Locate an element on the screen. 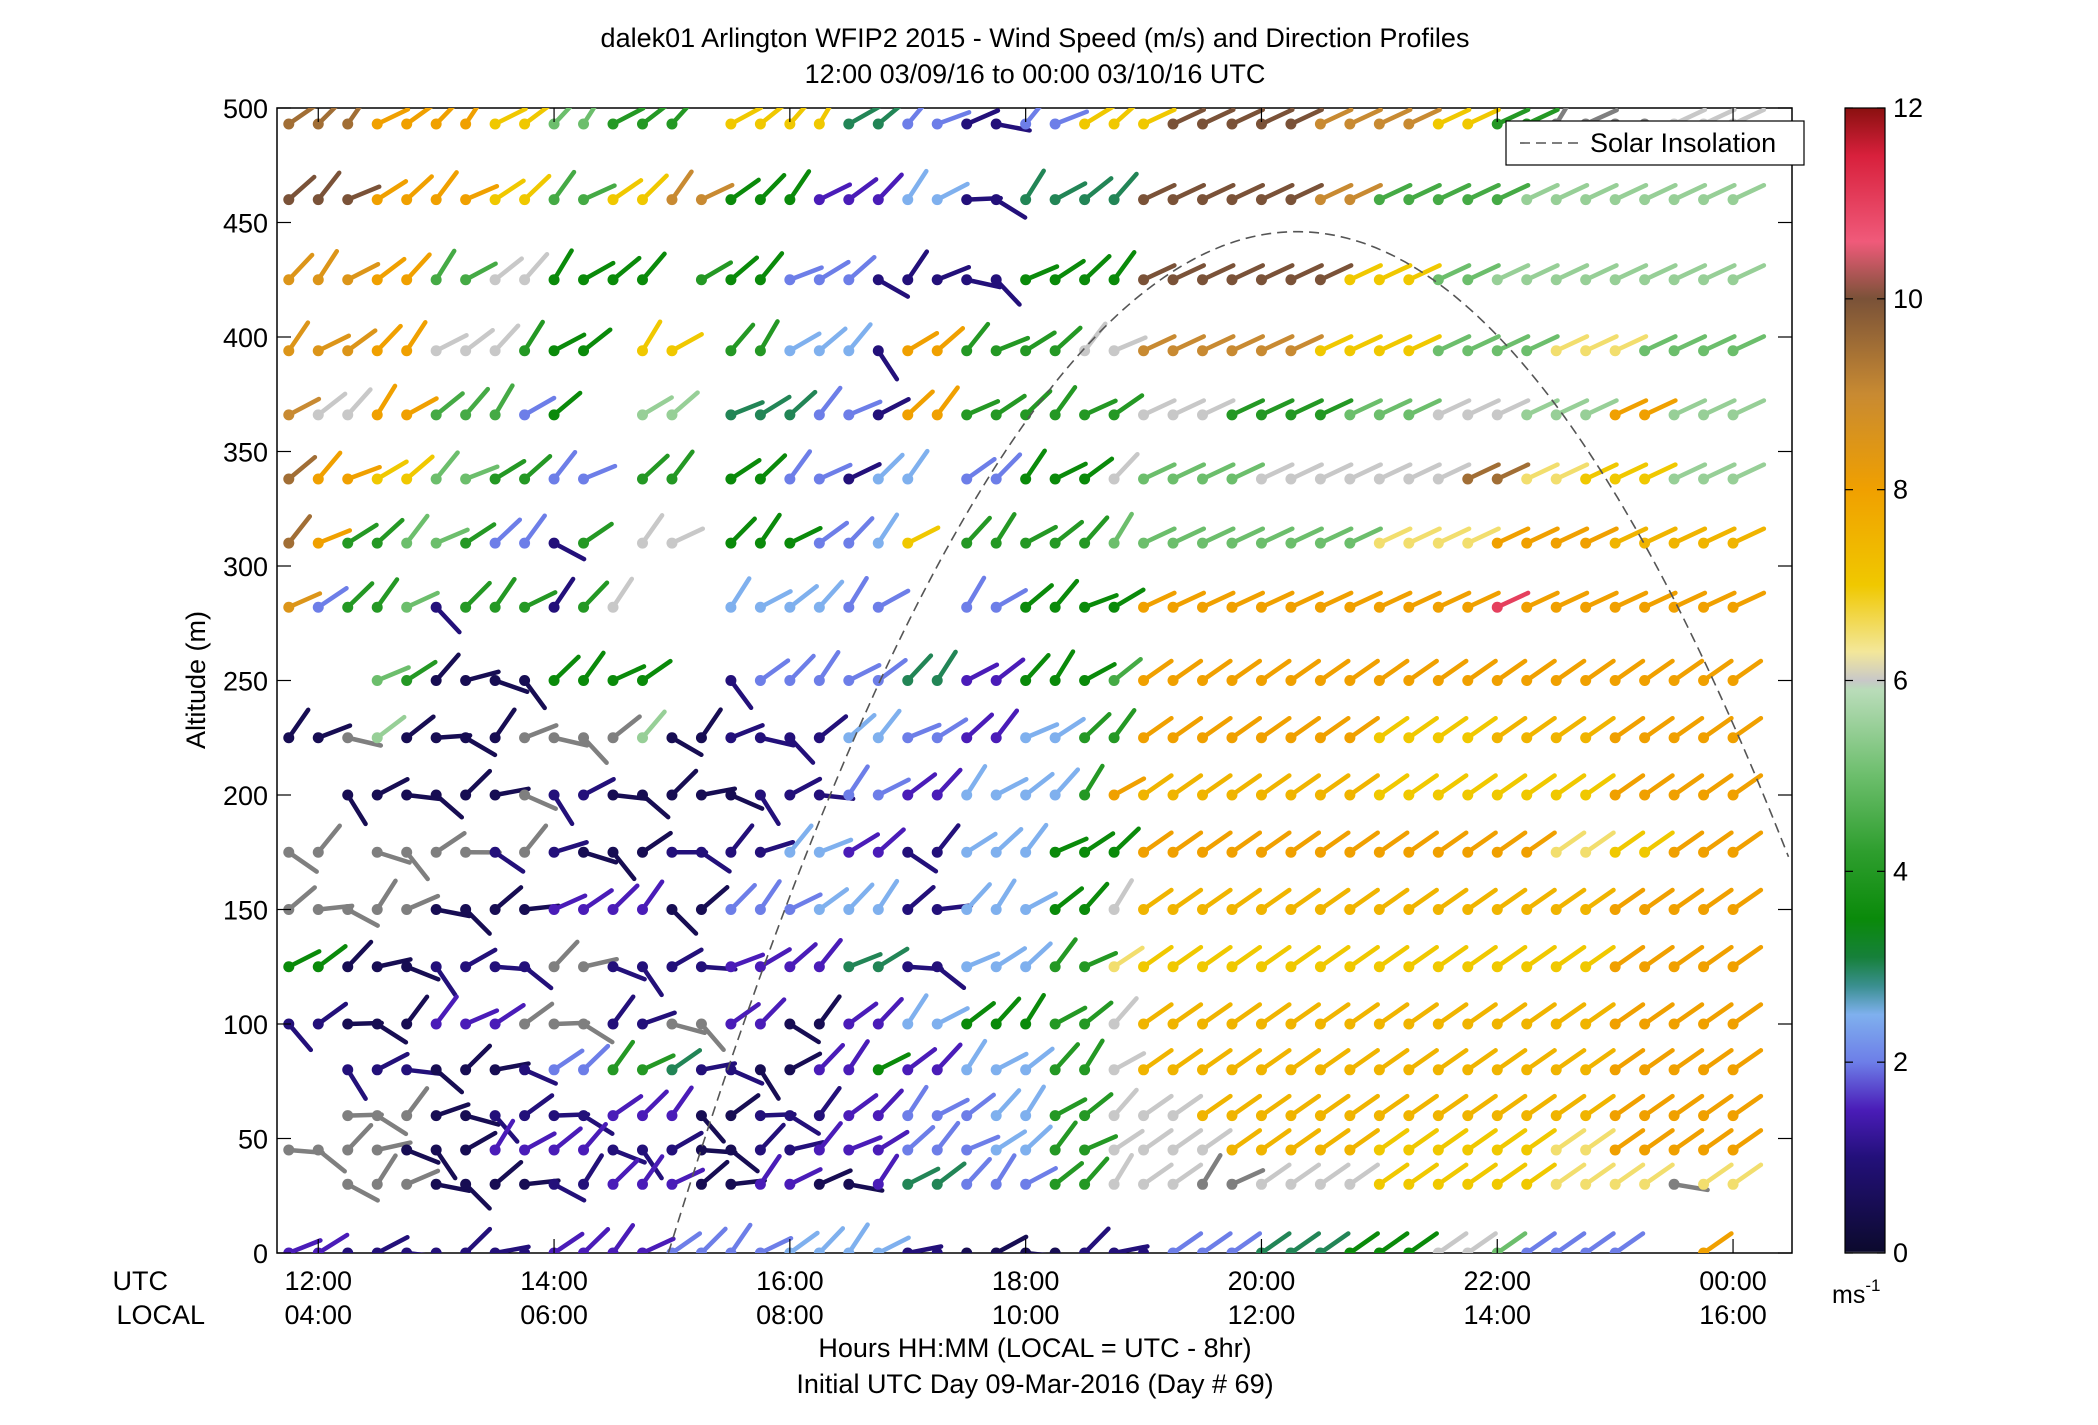  y-axis-label: Altitude (m) is located at coordinates (196, 680).